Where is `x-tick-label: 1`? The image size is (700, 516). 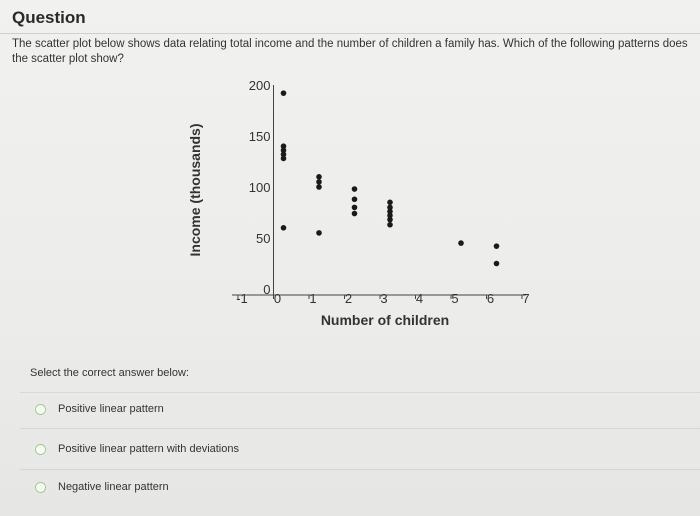
x-tick-label: 1 is located at coordinates (312, 298).